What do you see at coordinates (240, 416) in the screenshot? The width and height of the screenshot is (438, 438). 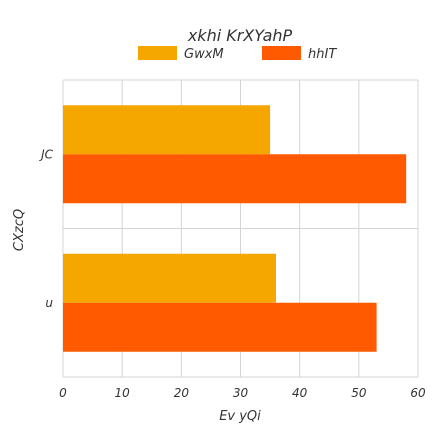 I see `x-axis-title: Ev yQi` at bounding box center [240, 416].